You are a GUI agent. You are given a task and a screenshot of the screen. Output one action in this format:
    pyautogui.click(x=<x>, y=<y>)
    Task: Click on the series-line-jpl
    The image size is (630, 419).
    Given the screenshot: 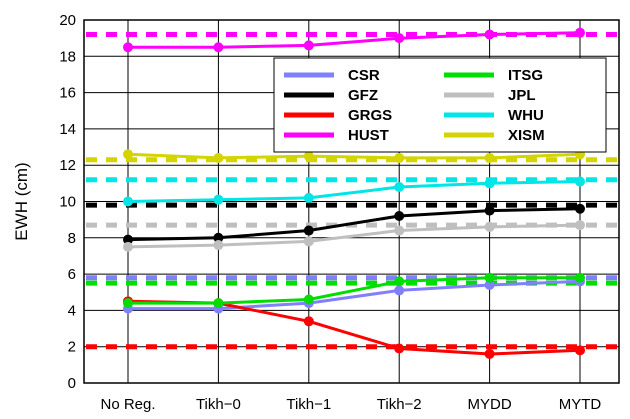 What is the action you would take?
    pyautogui.click(x=354, y=236)
    